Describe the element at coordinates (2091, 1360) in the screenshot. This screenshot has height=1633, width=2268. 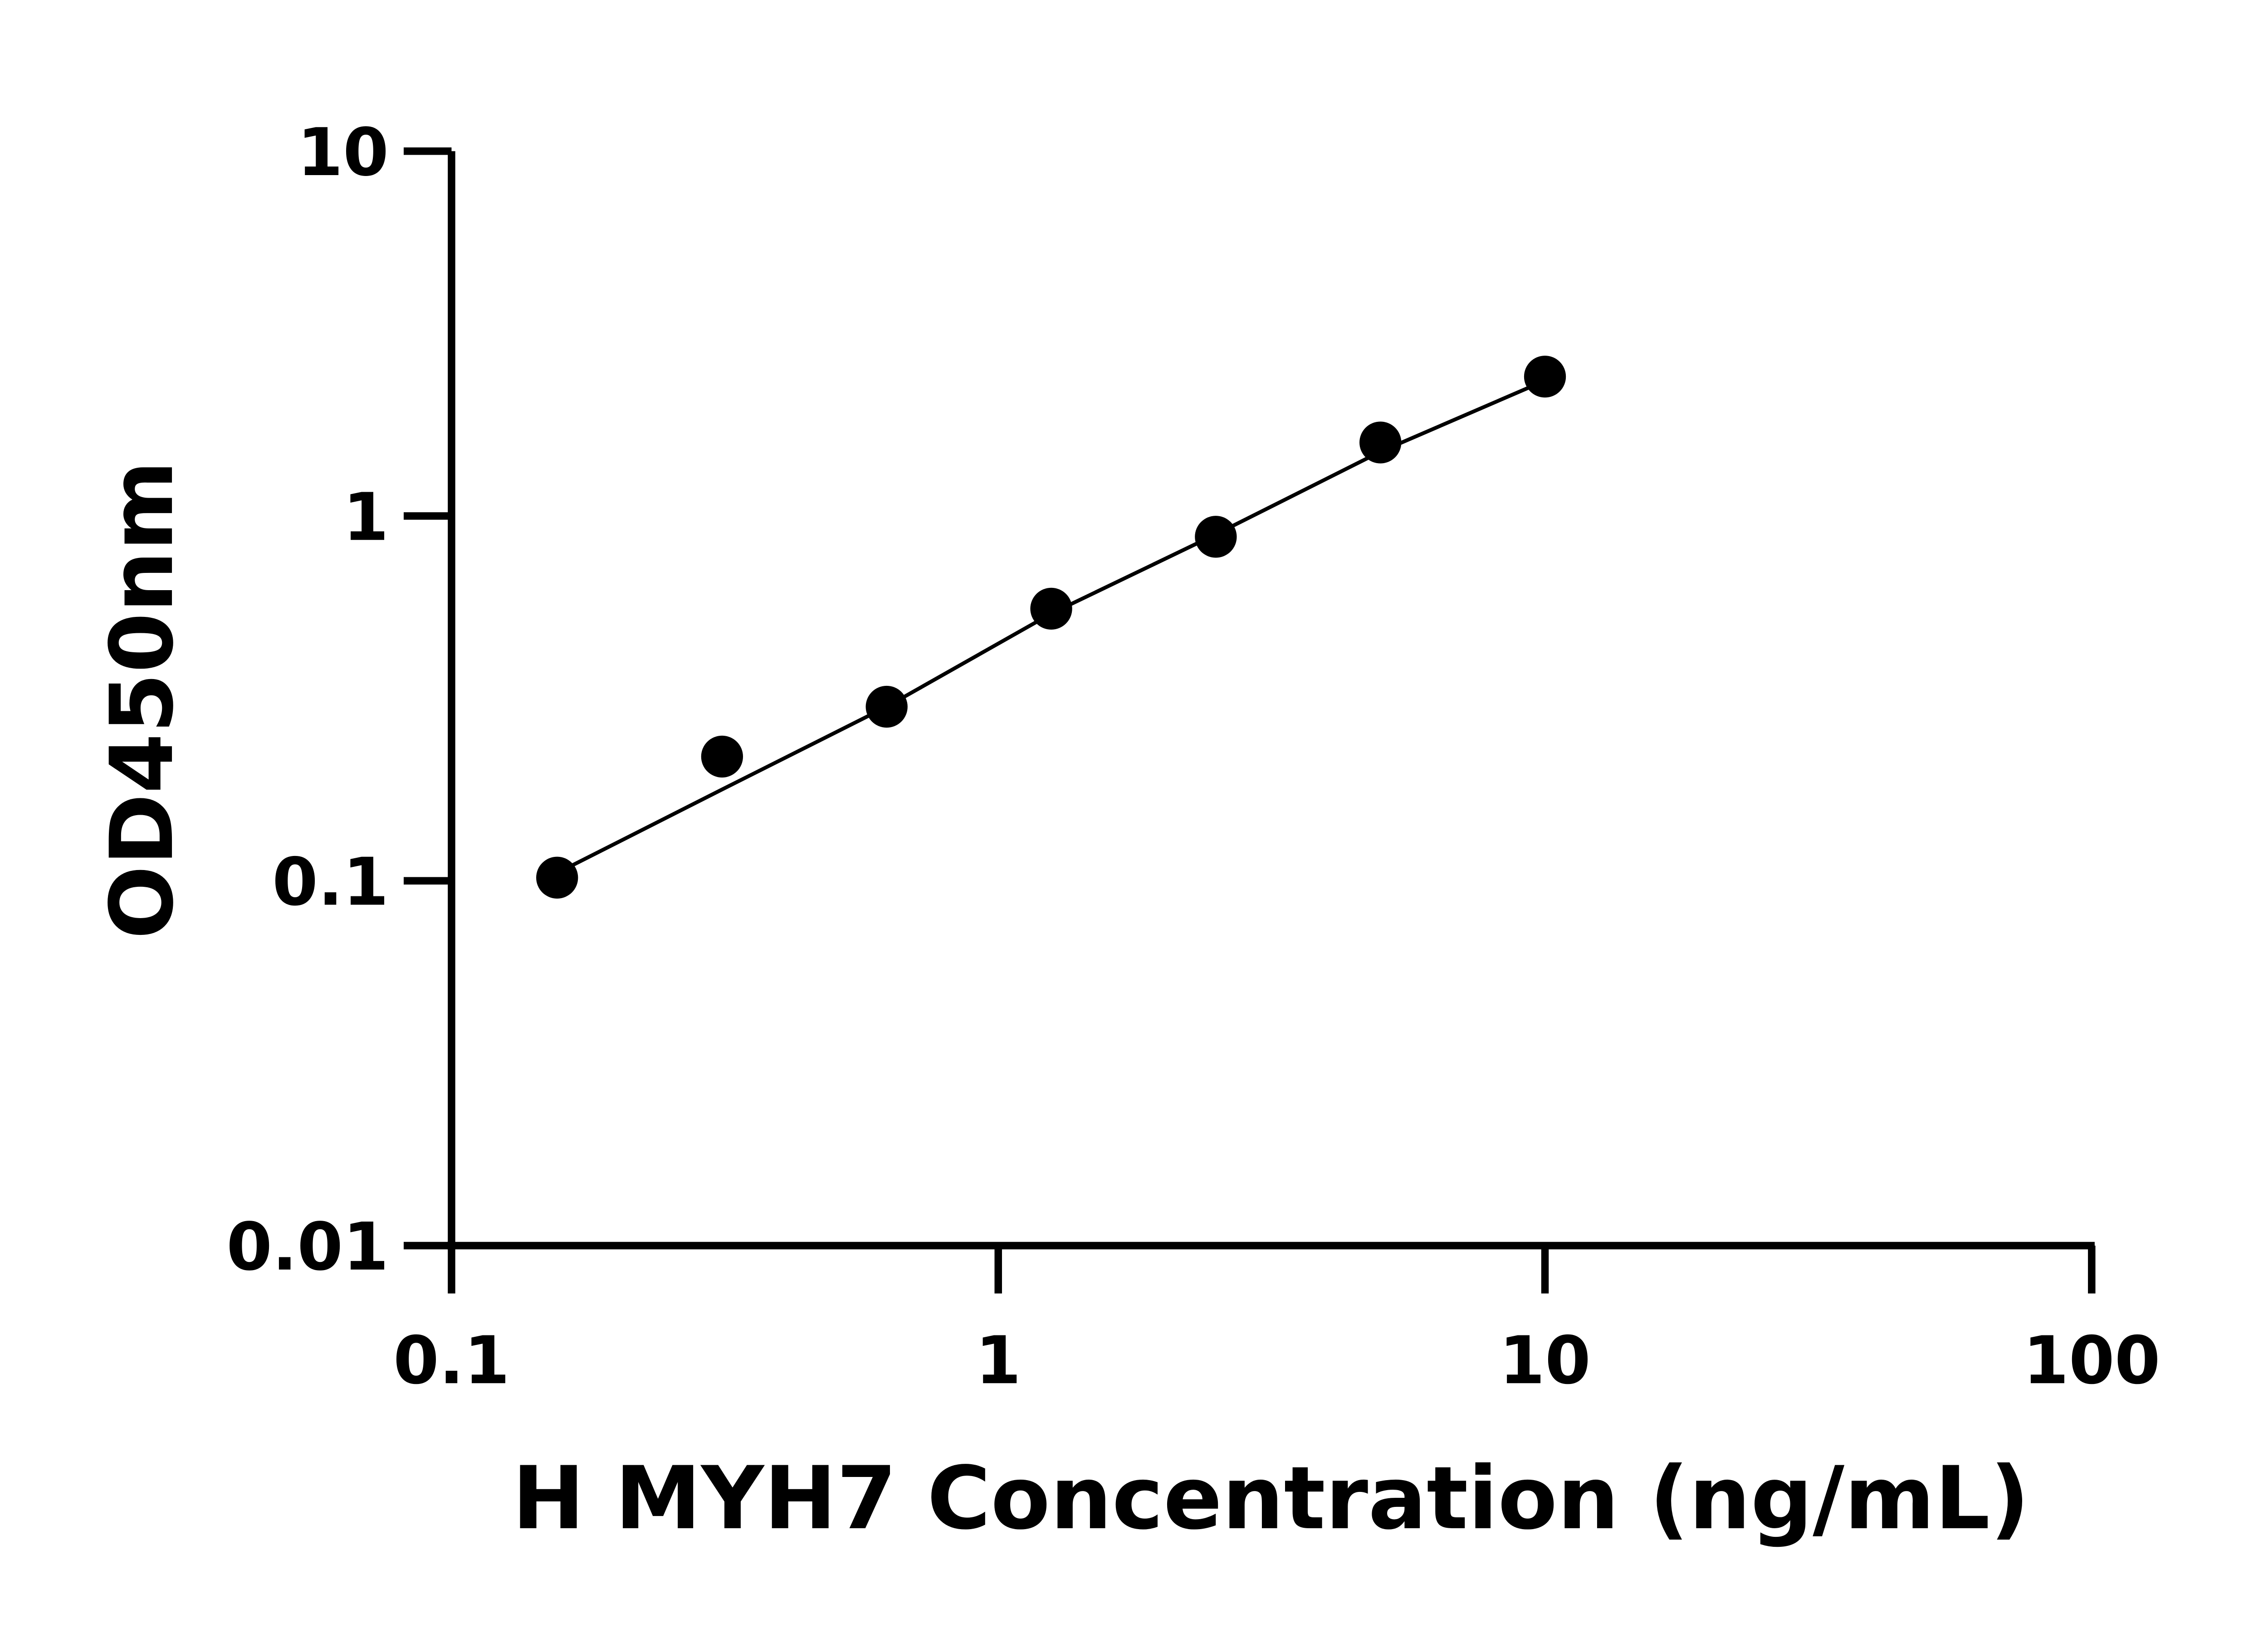
I see `x-tick-label: 100` at that location.